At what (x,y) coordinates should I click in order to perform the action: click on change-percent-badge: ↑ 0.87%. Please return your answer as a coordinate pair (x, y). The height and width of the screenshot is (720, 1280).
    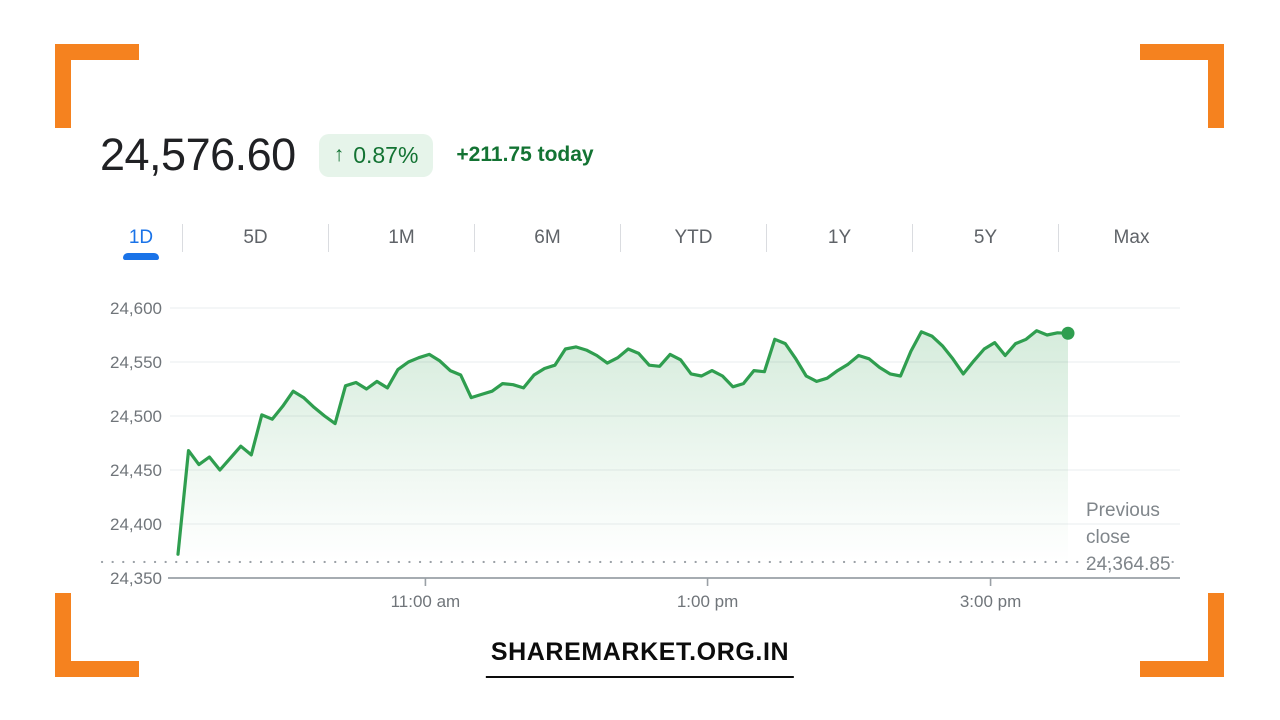
    Looking at the image, I should click on (376, 155).